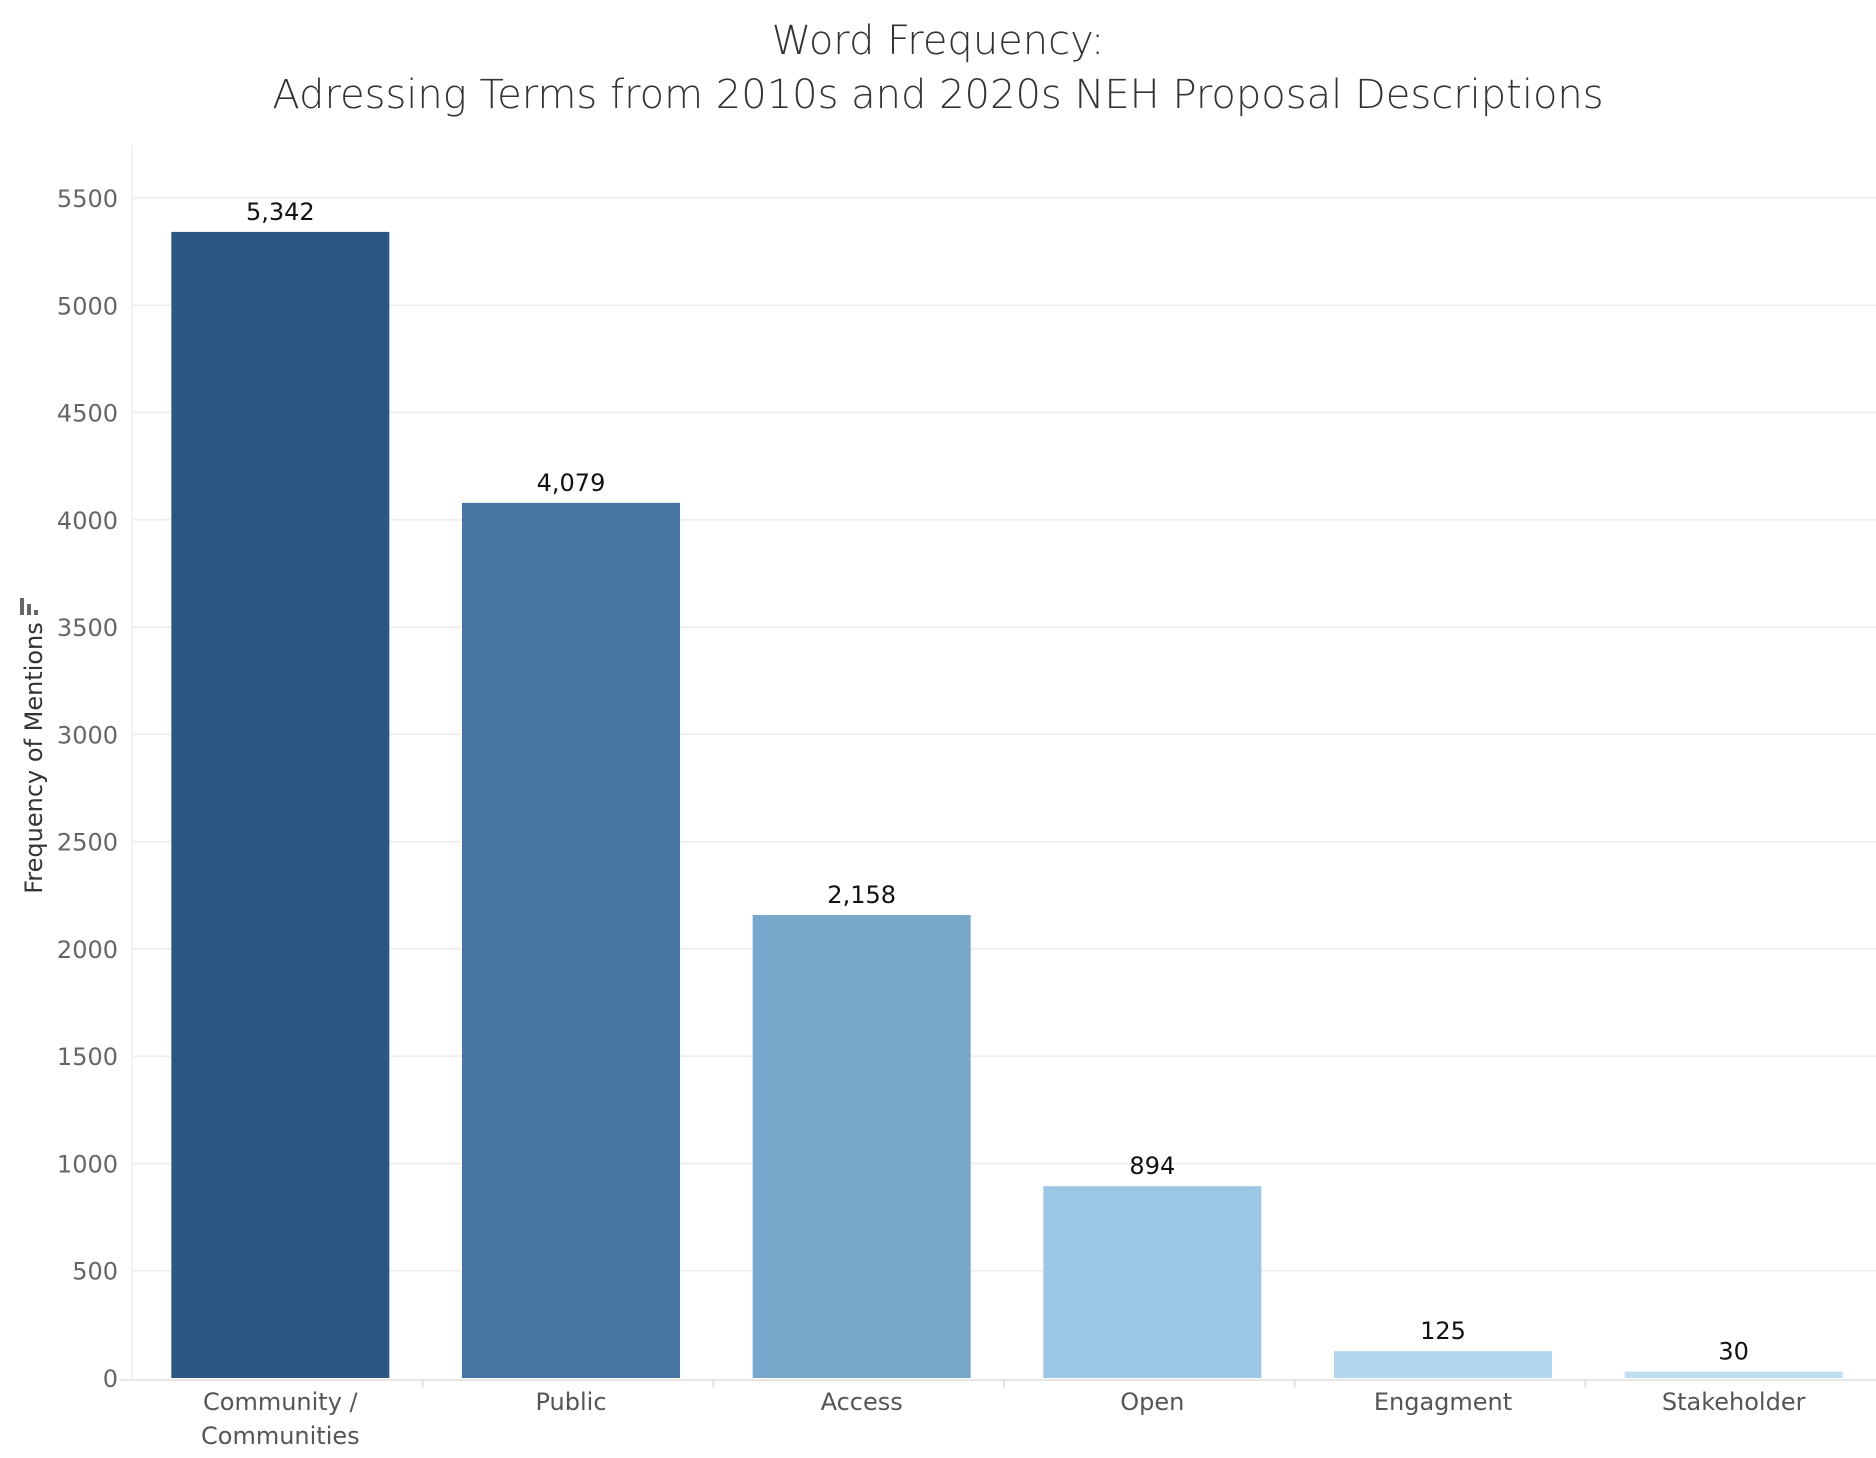  What do you see at coordinates (110, 1379) in the screenshot?
I see `y-tick-label: 0` at bounding box center [110, 1379].